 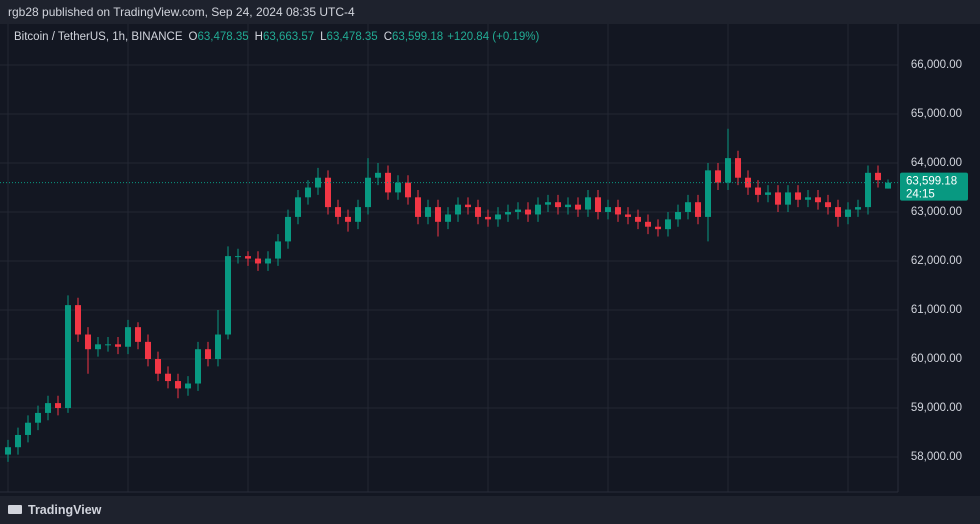 I want to click on y-tick-label: 66,000.00, so click(x=936, y=65).